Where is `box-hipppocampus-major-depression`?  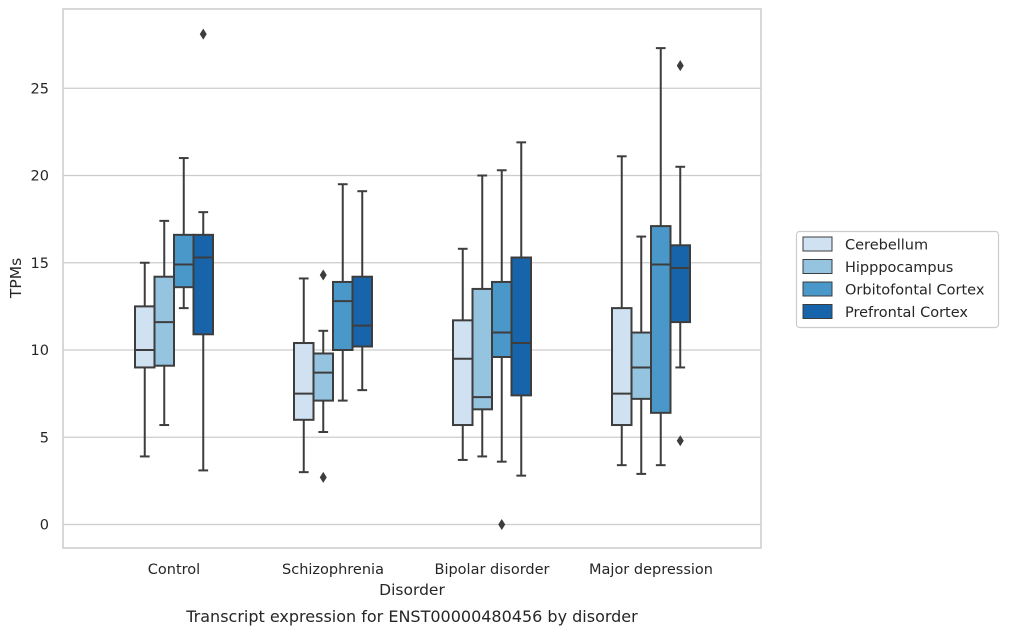 box-hipppocampus-major-depression is located at coordinates (641, 355).